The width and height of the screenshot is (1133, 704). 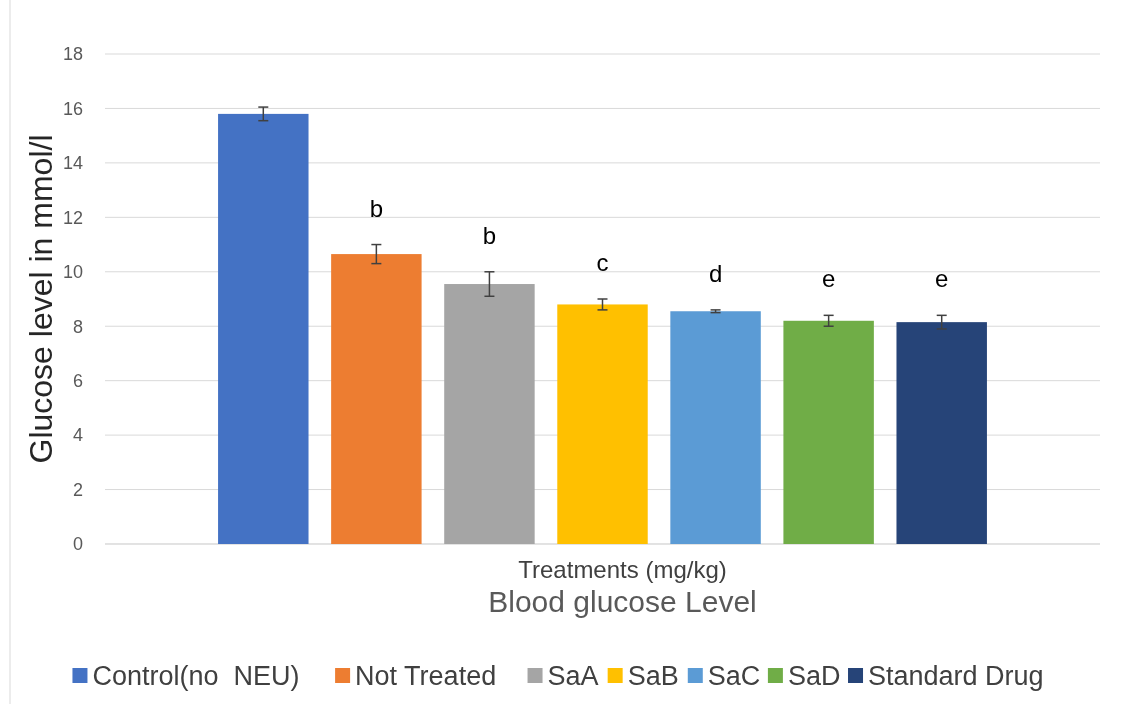 What do you see at coordinates (426, 676) in the screenshot?
I see `legend-label: Not Treated` at bounding box center [426, 676].